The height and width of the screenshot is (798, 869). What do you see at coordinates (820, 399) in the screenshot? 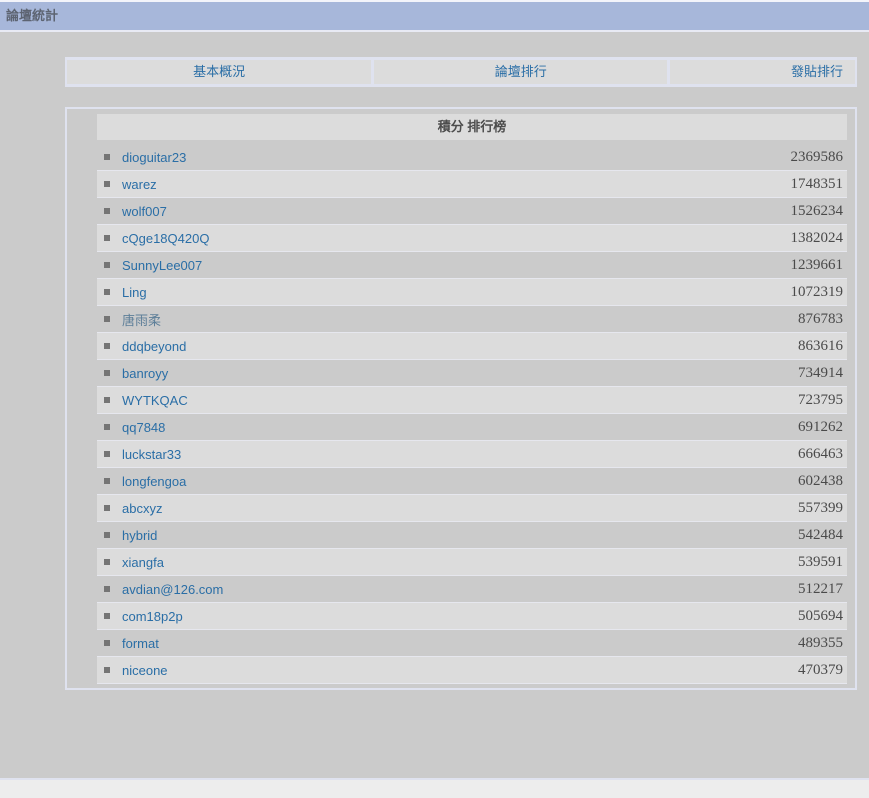
I see `score-value: 723795` at bounding box center [820, 399].